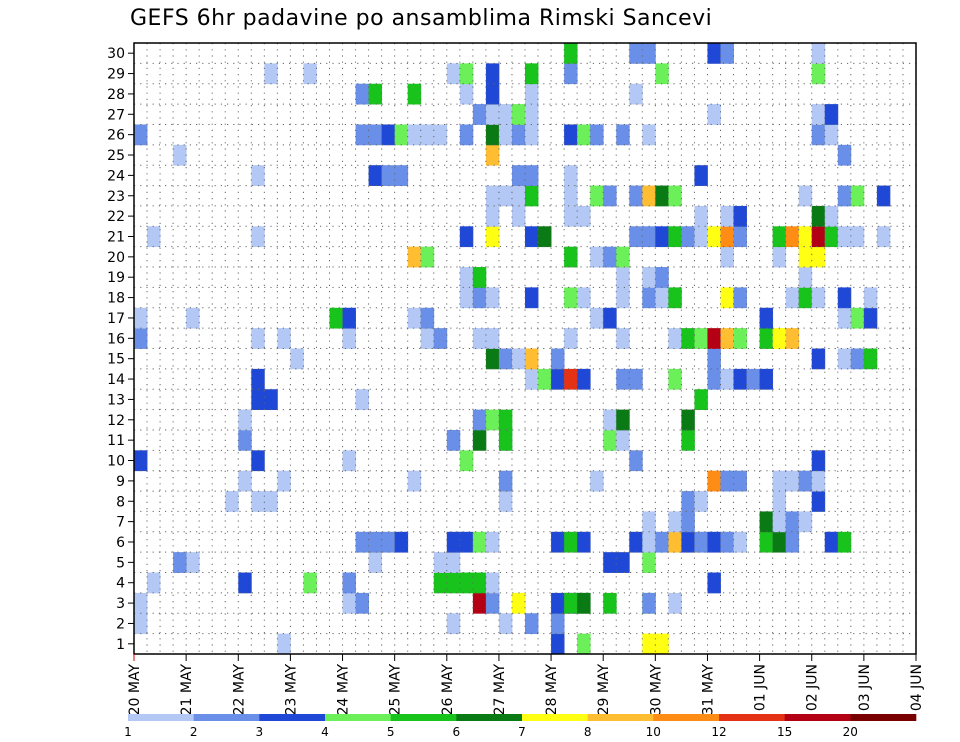 The width and height of the screenshot is (960, 742). Describe the element at coordinates (588, 732) in the screenshot. I see `legend-label: 8` at that location.